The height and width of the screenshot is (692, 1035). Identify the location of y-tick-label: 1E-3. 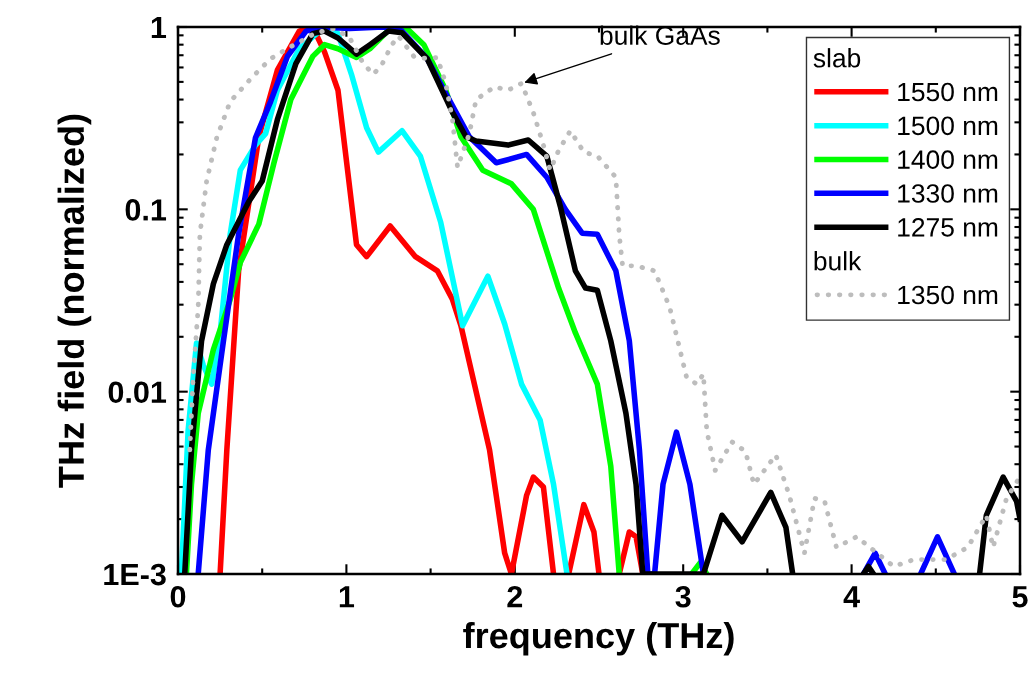
(135, 574).